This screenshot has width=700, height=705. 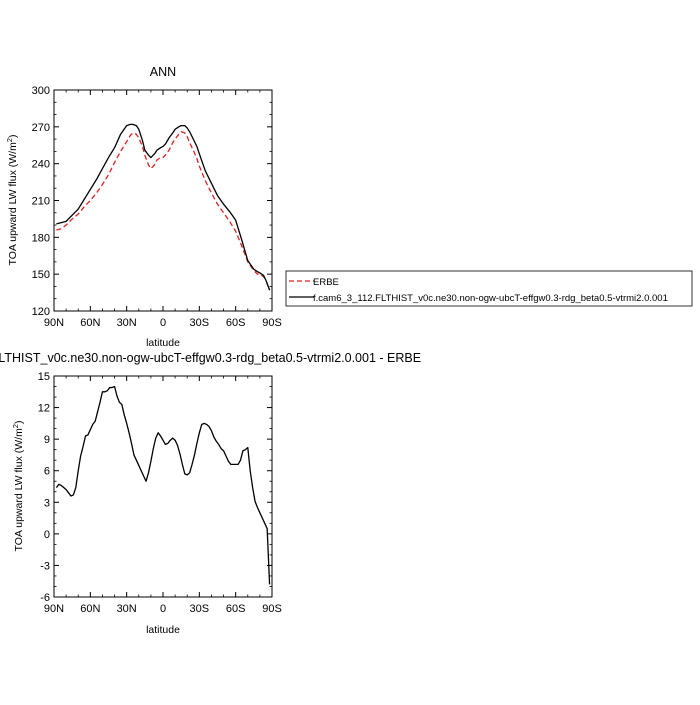 What do you see at coordinates (163, 72) in the screenshot?
I see `top-panel-title: ANN` at bounding box center [163, 72].